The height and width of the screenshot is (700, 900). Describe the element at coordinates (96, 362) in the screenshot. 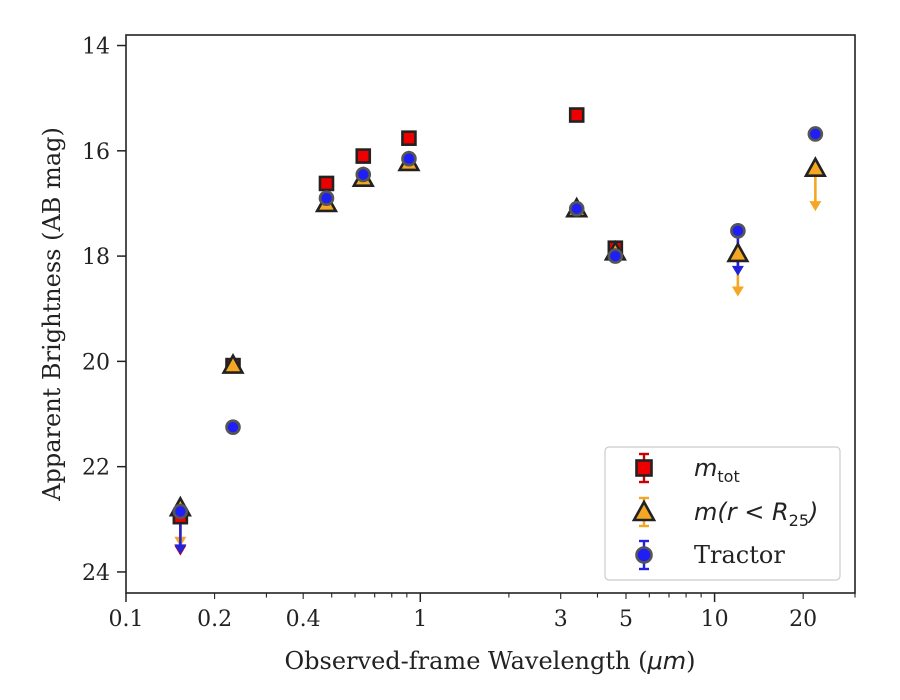

I see `y-tick-label: 20` at that location.